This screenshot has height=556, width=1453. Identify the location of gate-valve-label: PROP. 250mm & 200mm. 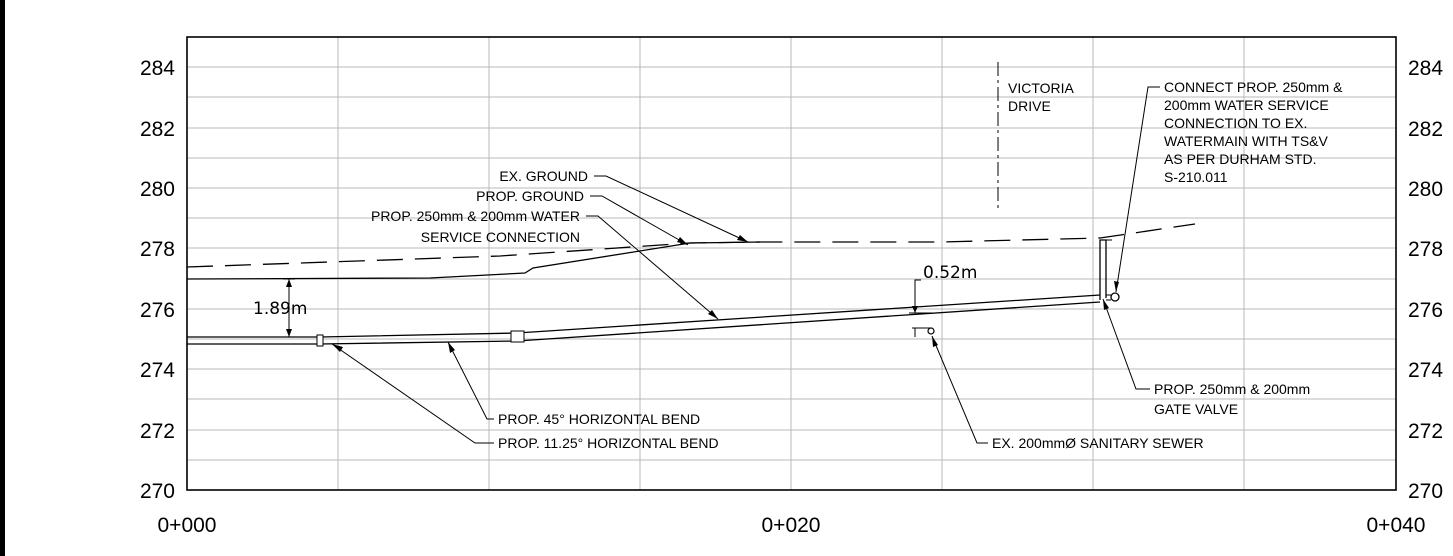
(1232, 389).